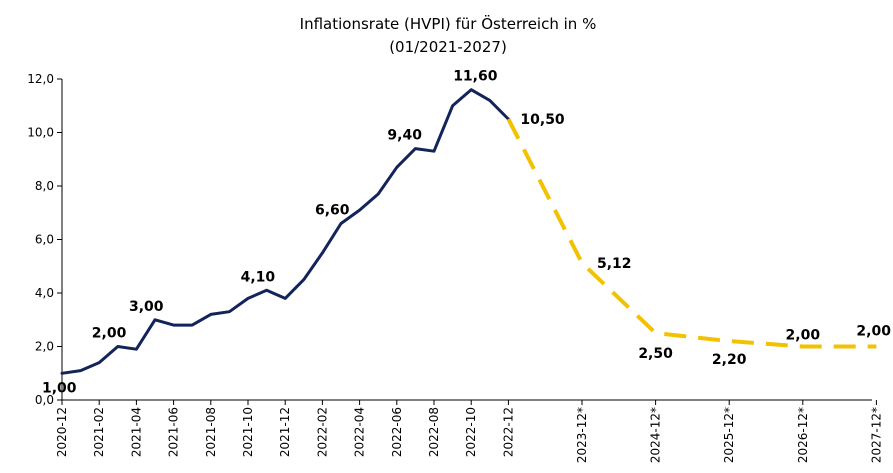 This screenshot has height=473, width=893. Describe the element at coordinates (582, 435) in the screenshot. I see `x-tick-label: 2023-12*` at that location.